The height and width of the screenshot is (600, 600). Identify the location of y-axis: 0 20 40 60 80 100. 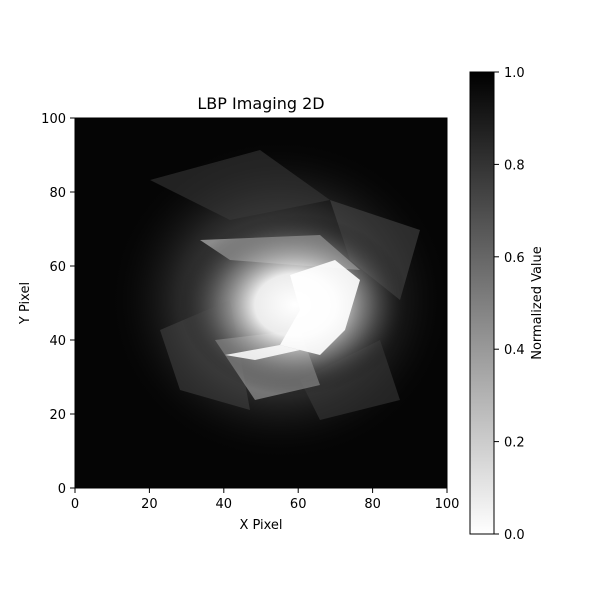
(58, 304).